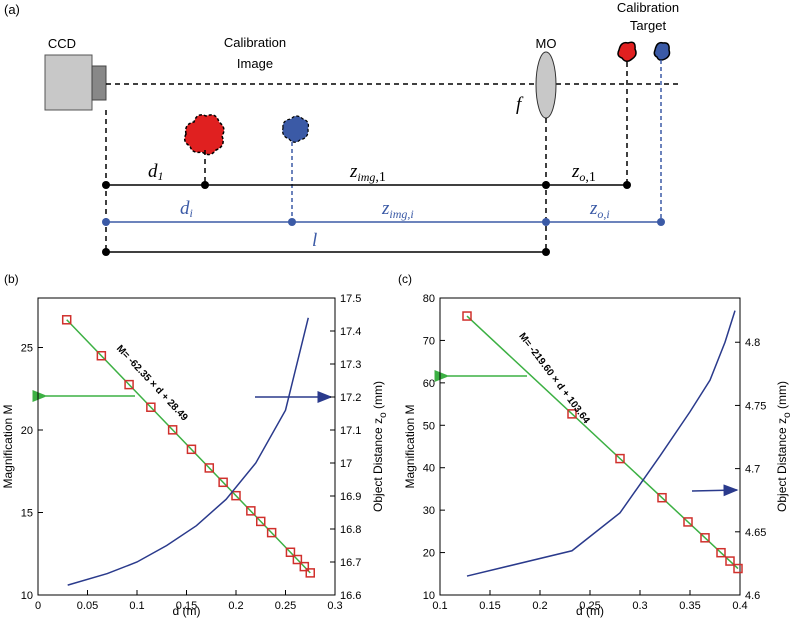 The image size is (795, 623). I want to click on y2-tick-label: 17.3, so click(350, 365).